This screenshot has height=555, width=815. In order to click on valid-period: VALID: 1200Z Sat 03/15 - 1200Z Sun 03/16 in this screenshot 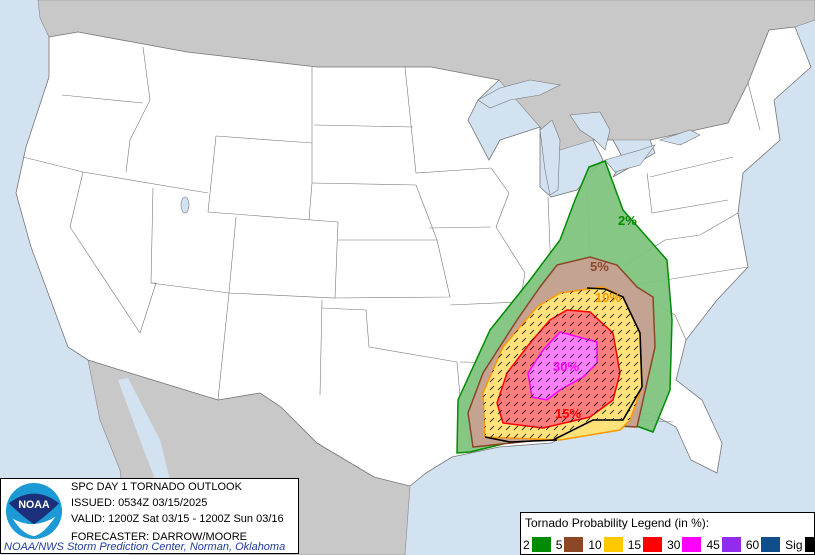, I will do `click(177, 519)`.